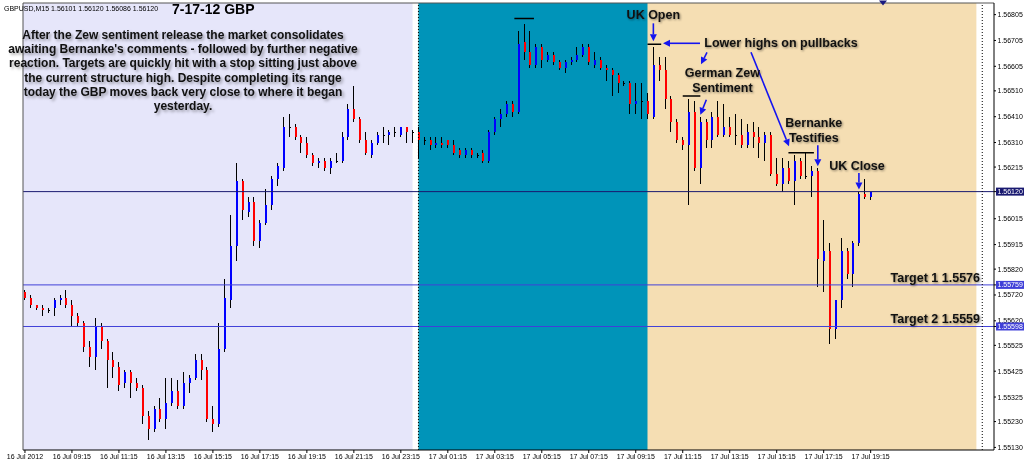 The image size is (1024, 464). What do you see at coordinates (722, 80) in the screenshot?
I see `annotation: German Zew Sentiment` at bounding box center [722, 80].